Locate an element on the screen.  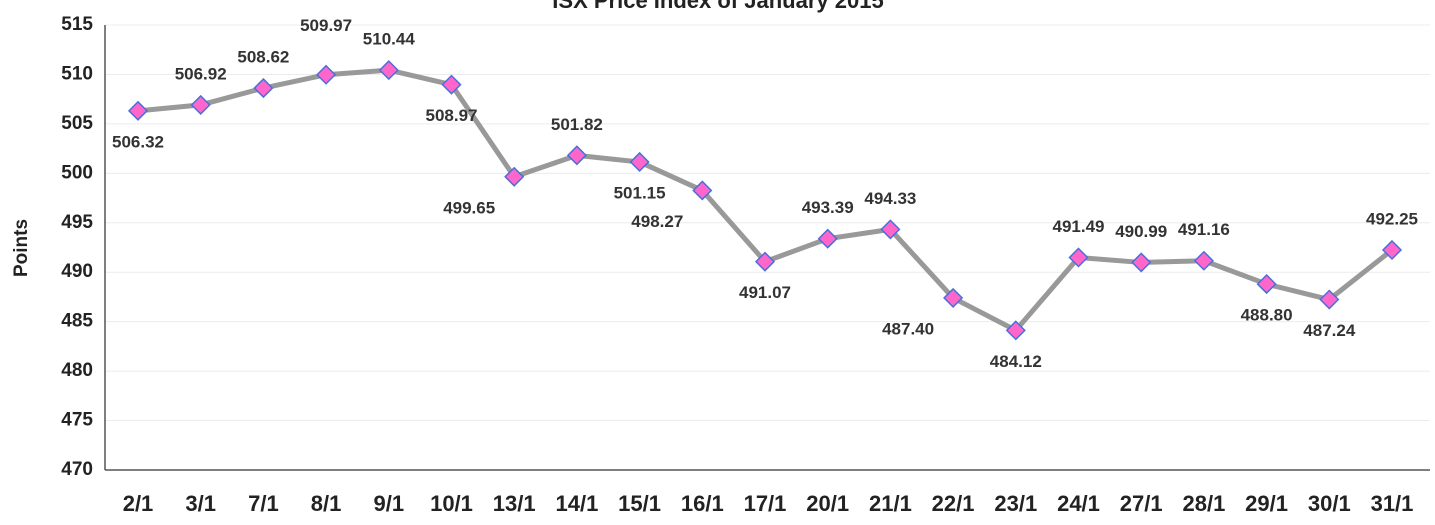
data-label: 484.12 is located at coordinates (1016, 361).